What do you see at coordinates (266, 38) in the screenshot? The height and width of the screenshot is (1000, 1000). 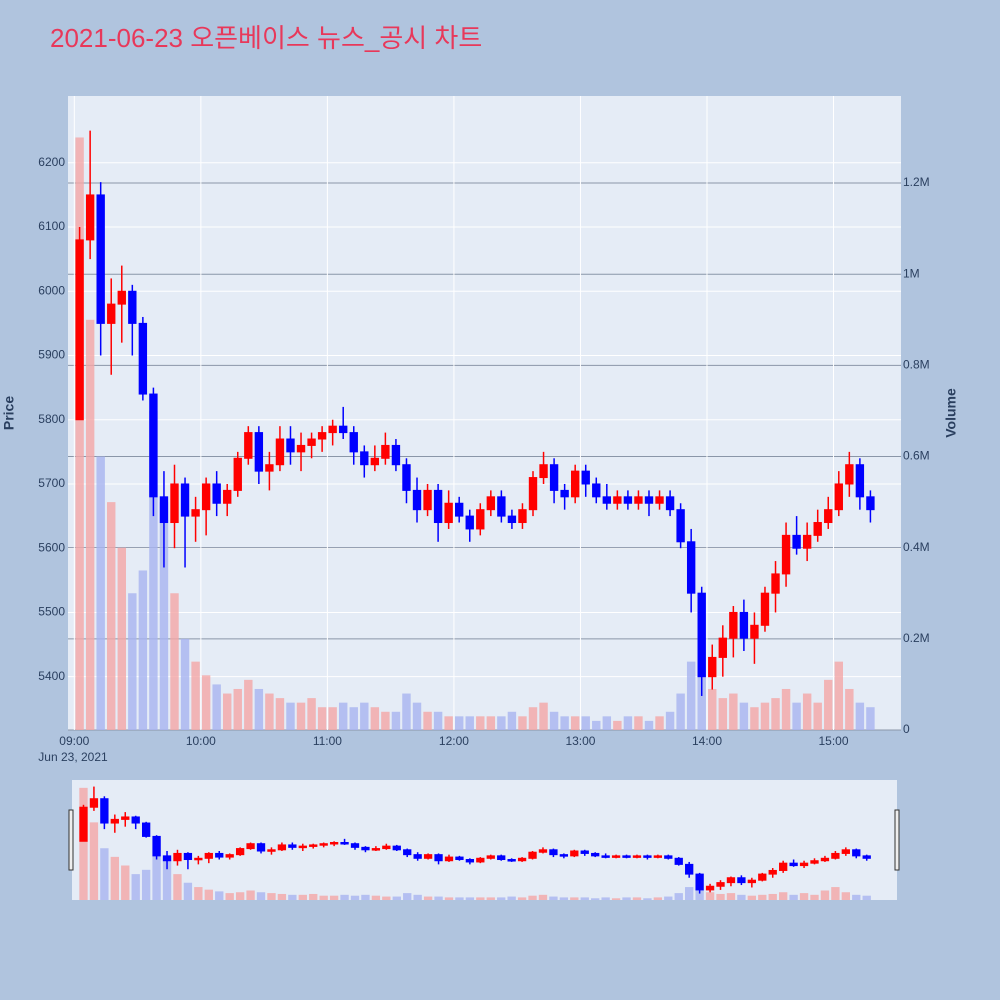 I see `chart-title: 2021-06-23 오픈베이스 뉴스_공시 차트` at bounding box center [266, 38].